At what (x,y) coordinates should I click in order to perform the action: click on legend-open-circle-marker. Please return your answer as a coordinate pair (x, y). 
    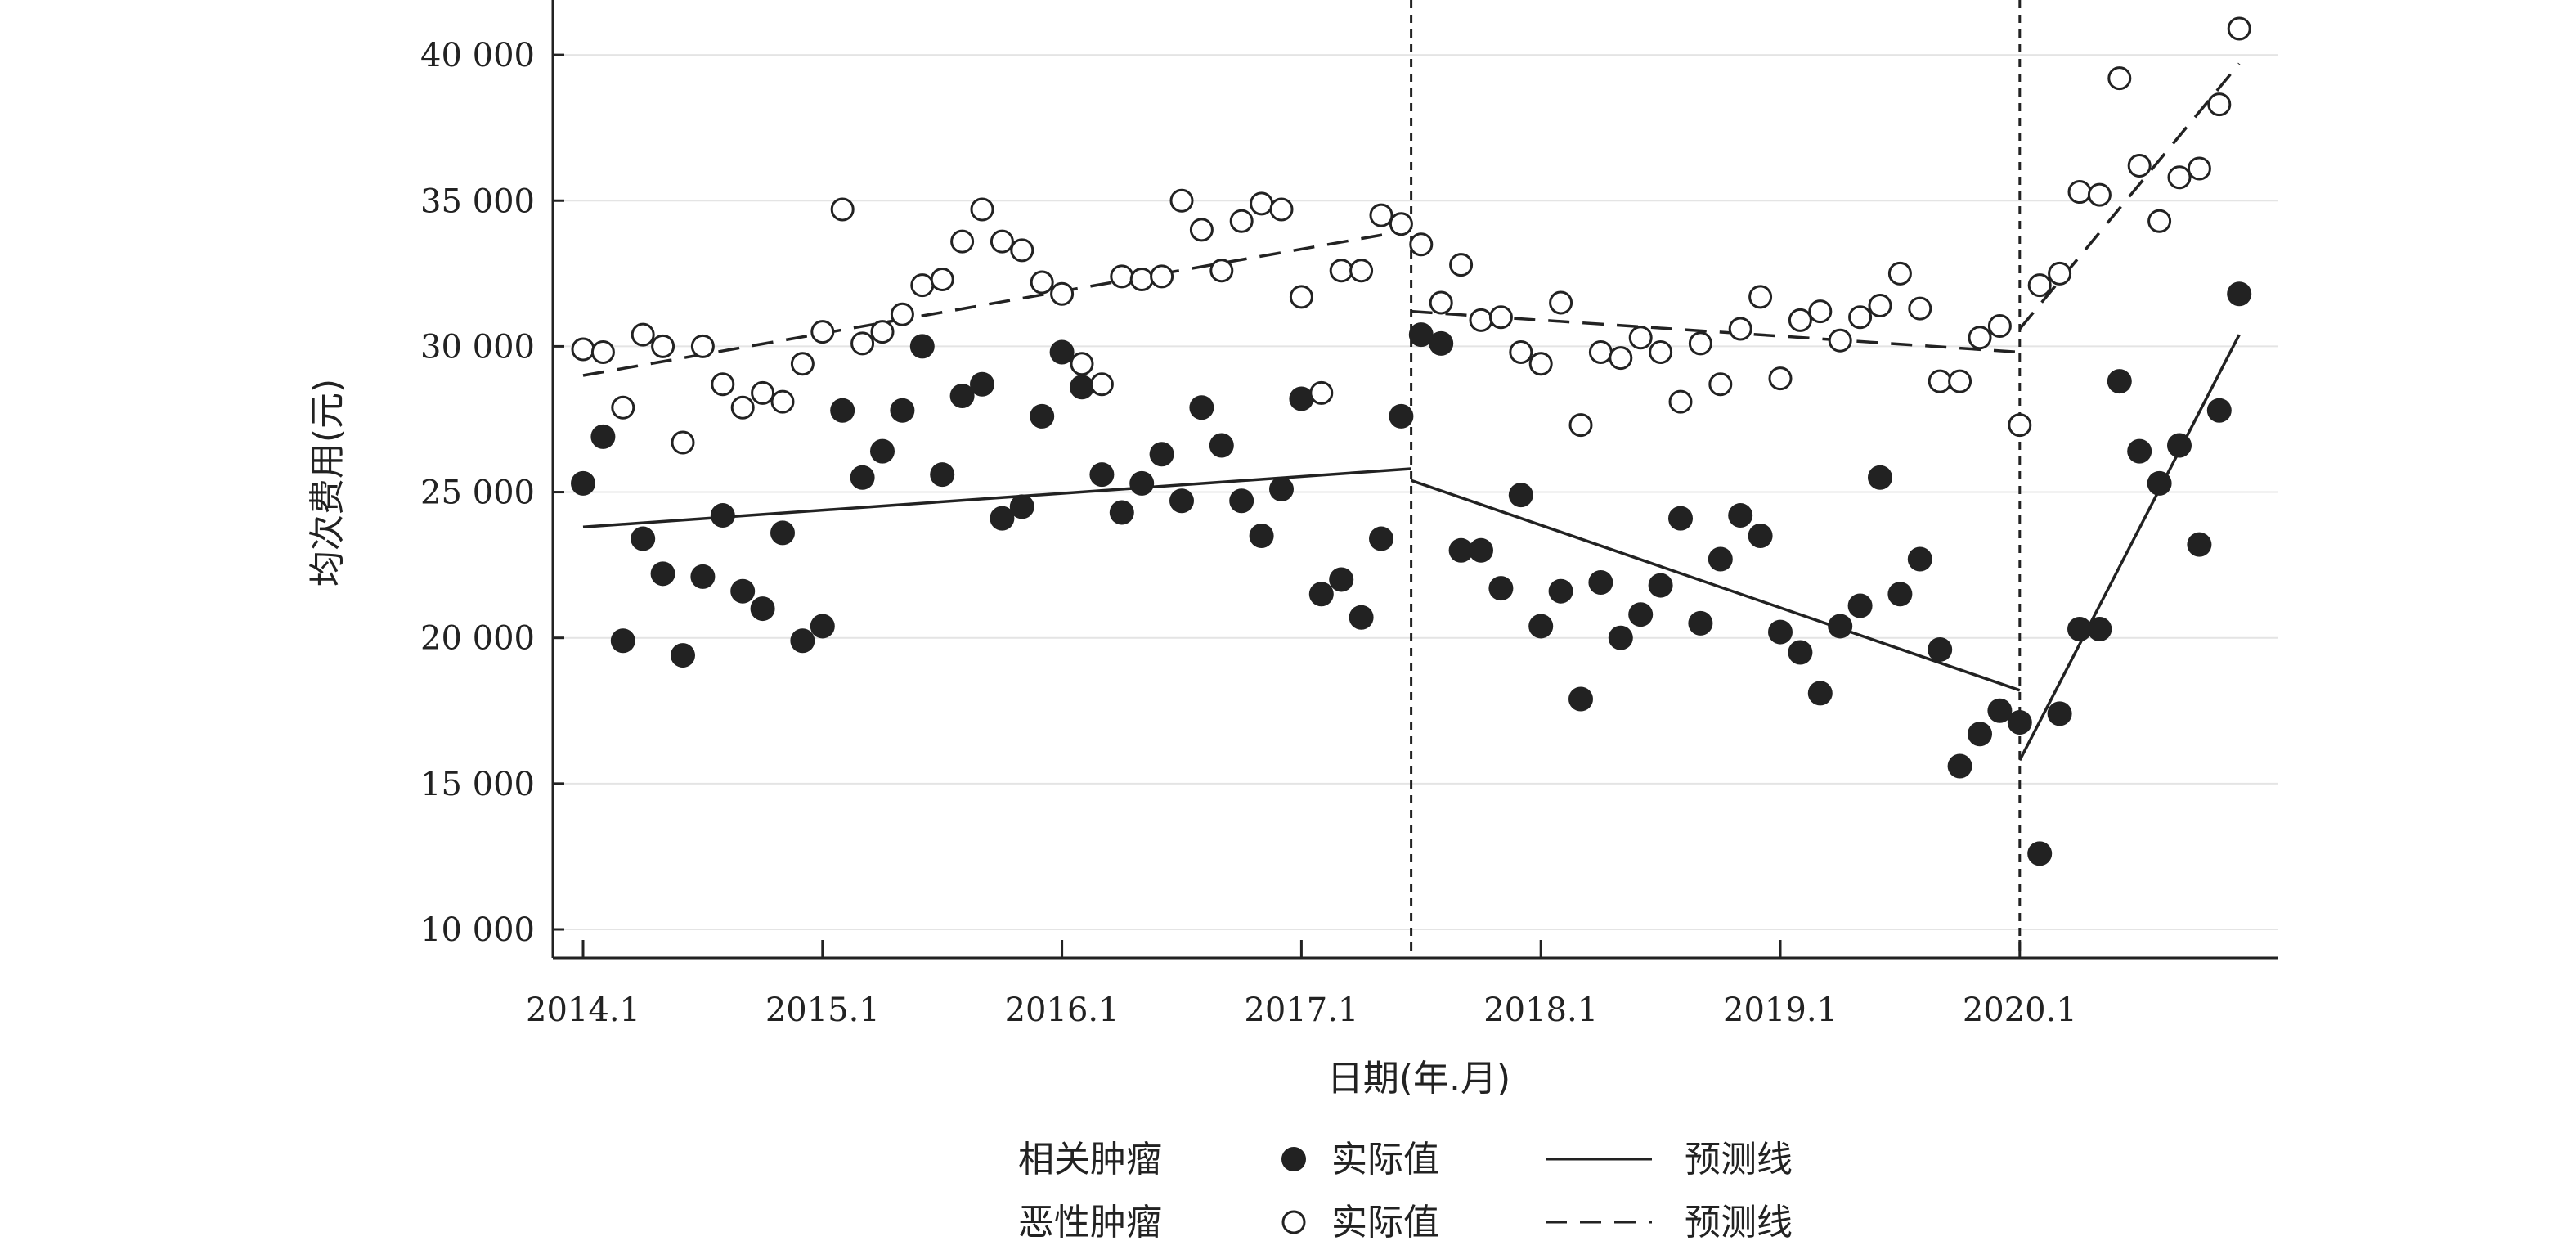
    Looking at the image, I should click on (1293, 1222).